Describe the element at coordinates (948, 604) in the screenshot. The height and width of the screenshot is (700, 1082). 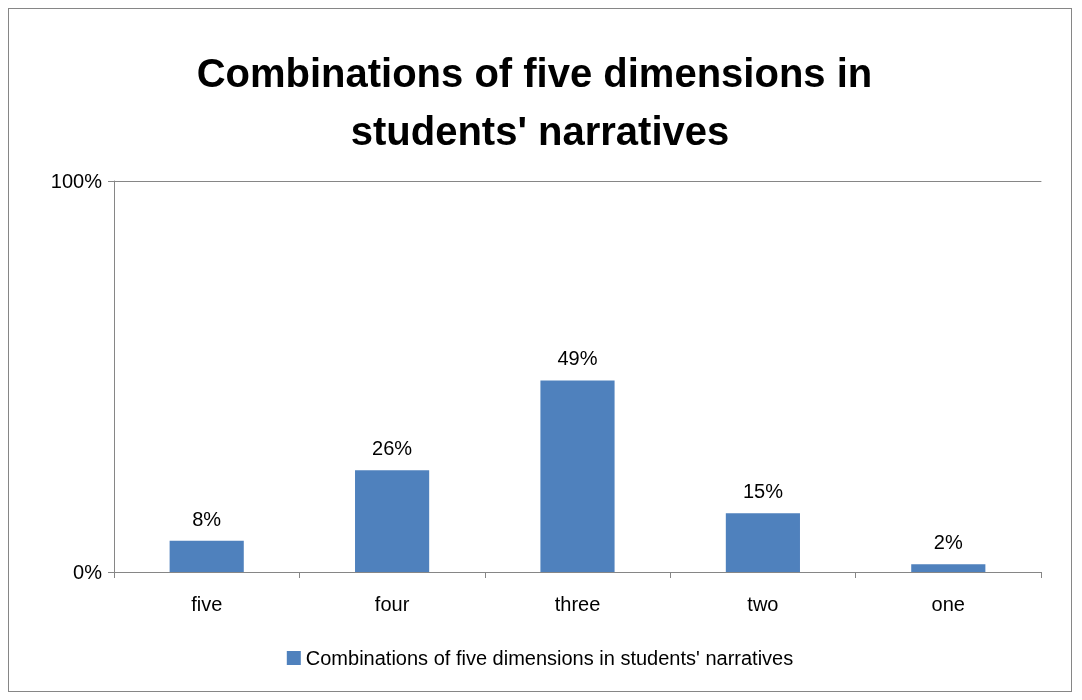
I see `x-tick-label: one` at that location.